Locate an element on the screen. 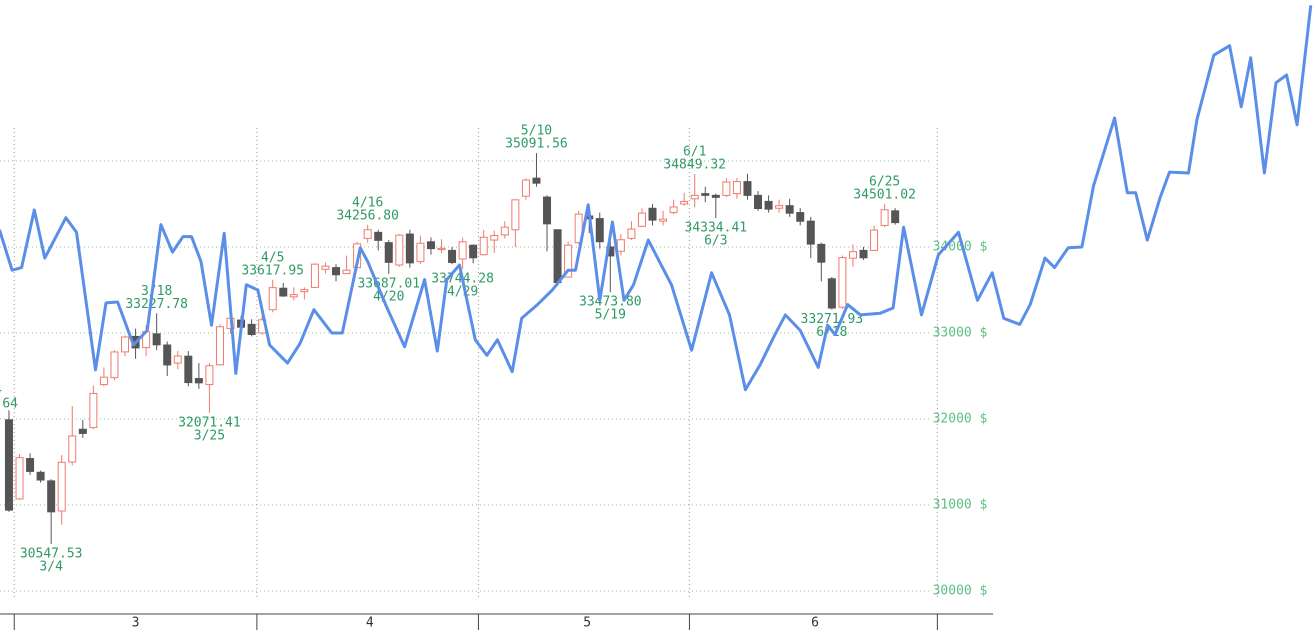 This screenshot has height=636, width=1315. x-tick-label: 6 is located at coordinates (815, 623).